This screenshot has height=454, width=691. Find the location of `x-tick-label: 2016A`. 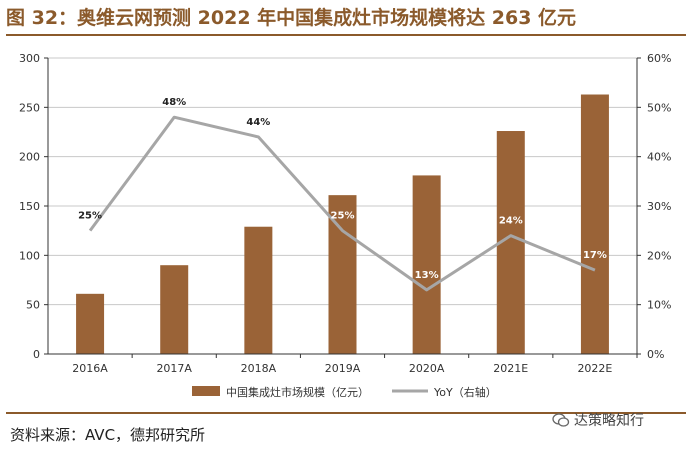

x-tick-label: 2016A is located at coordinates (90, 368).